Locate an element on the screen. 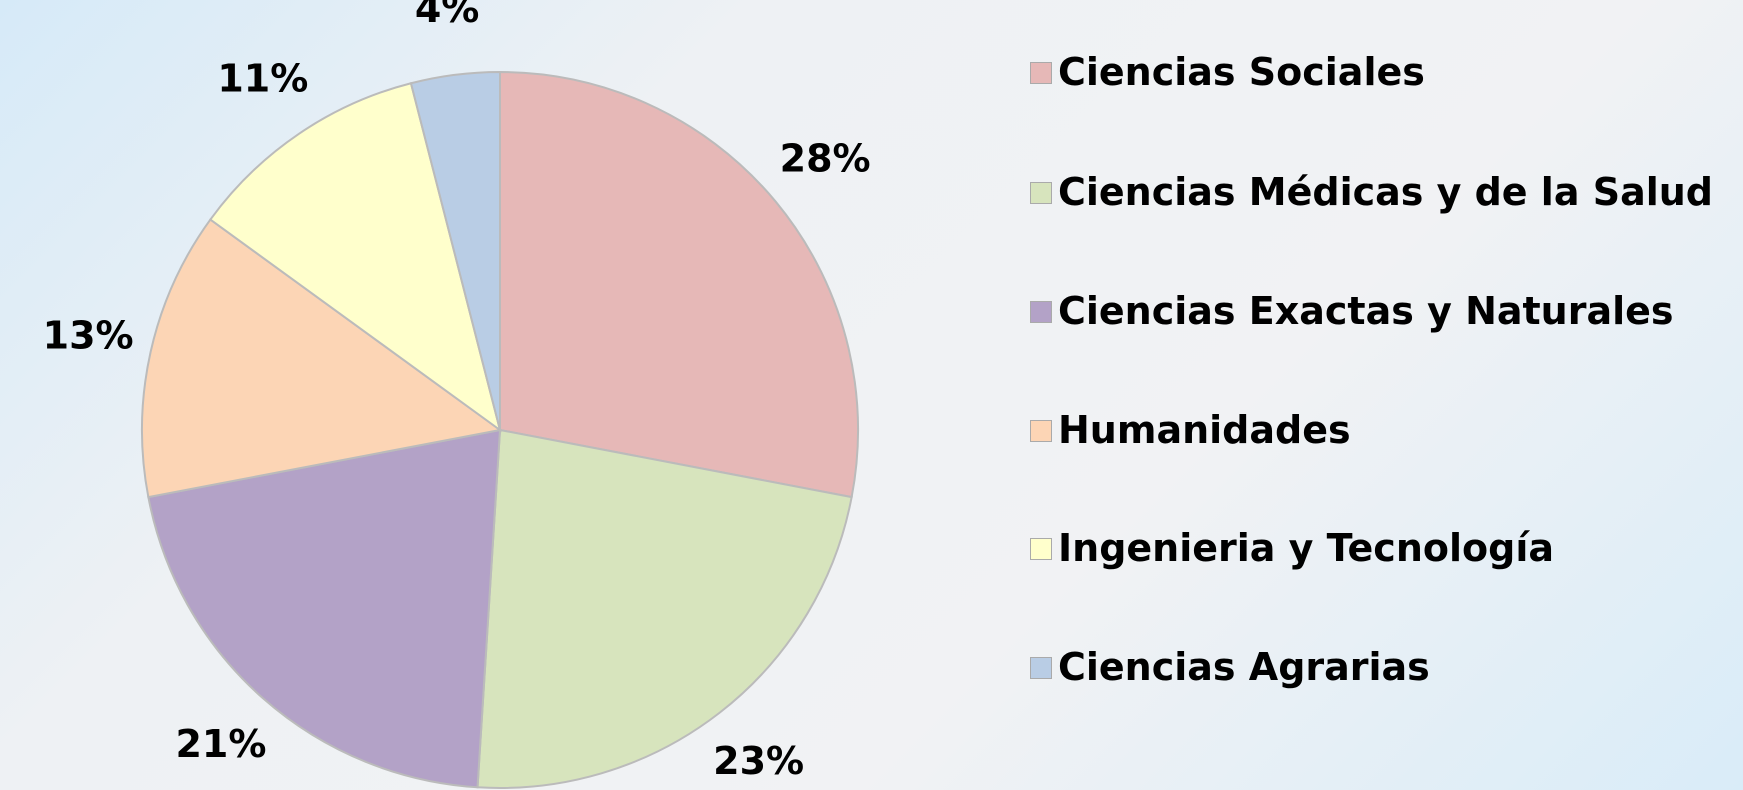  legend-item: Ingenieria y Tecnología is located at coordinates (1385, 548).